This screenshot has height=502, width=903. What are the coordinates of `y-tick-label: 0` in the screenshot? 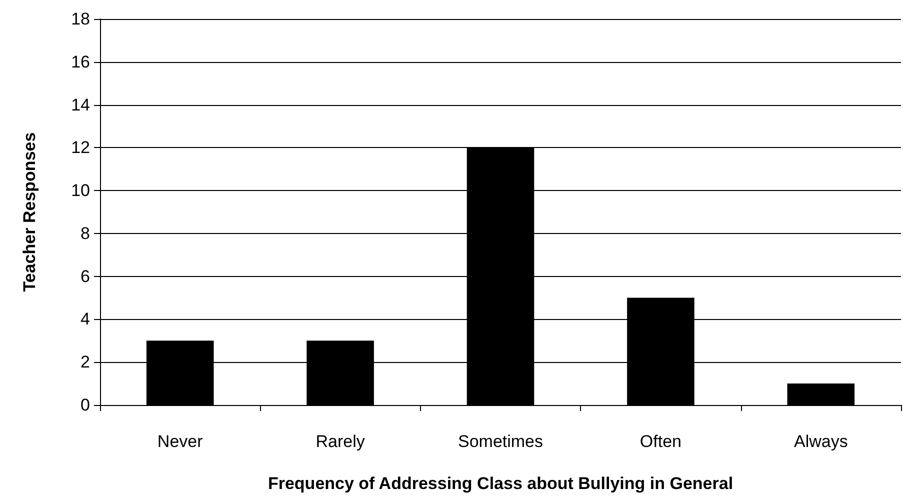 It's located at (85, 405).